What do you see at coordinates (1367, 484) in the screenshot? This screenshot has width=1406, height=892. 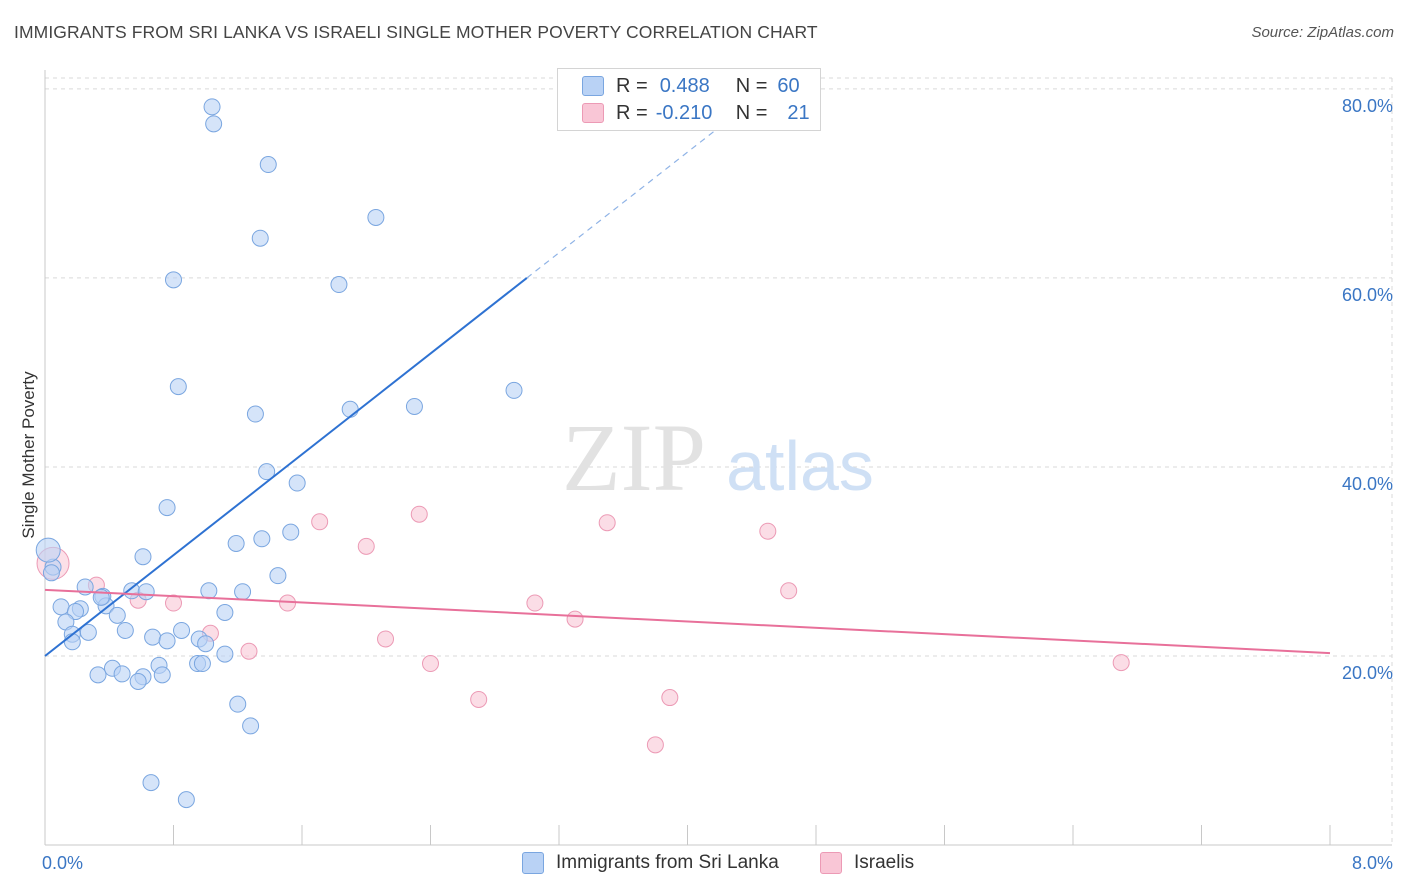 I see `y-tick-label: 40.0%` at bounding box center [1367, 484].